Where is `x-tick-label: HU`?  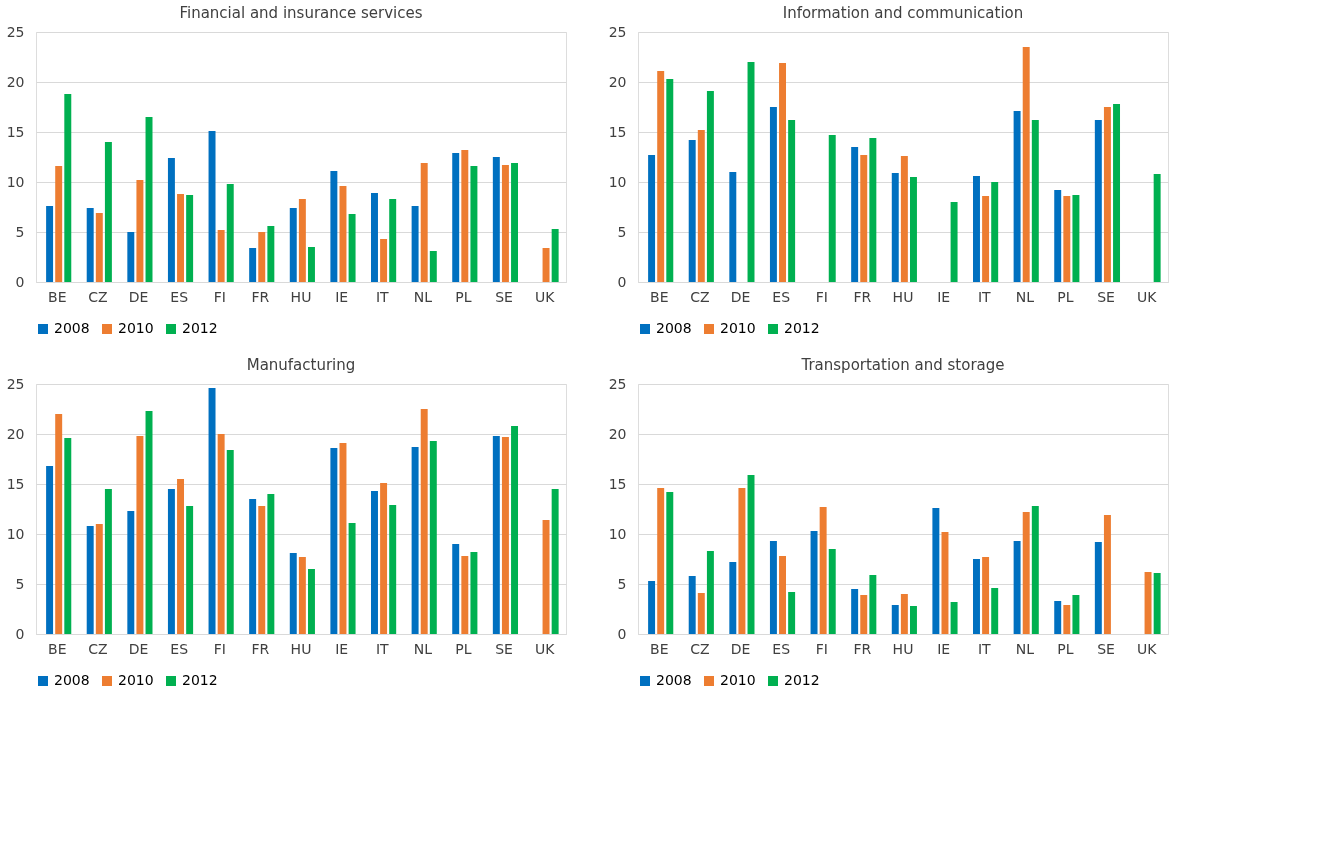
x-tick-label: HU is located at coordinates (301, 648).